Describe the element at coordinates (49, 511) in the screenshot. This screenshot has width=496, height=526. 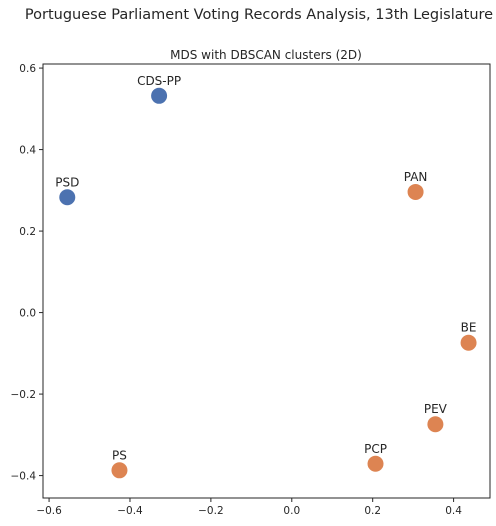
I see `x-tick-label: −0.6` at that location.